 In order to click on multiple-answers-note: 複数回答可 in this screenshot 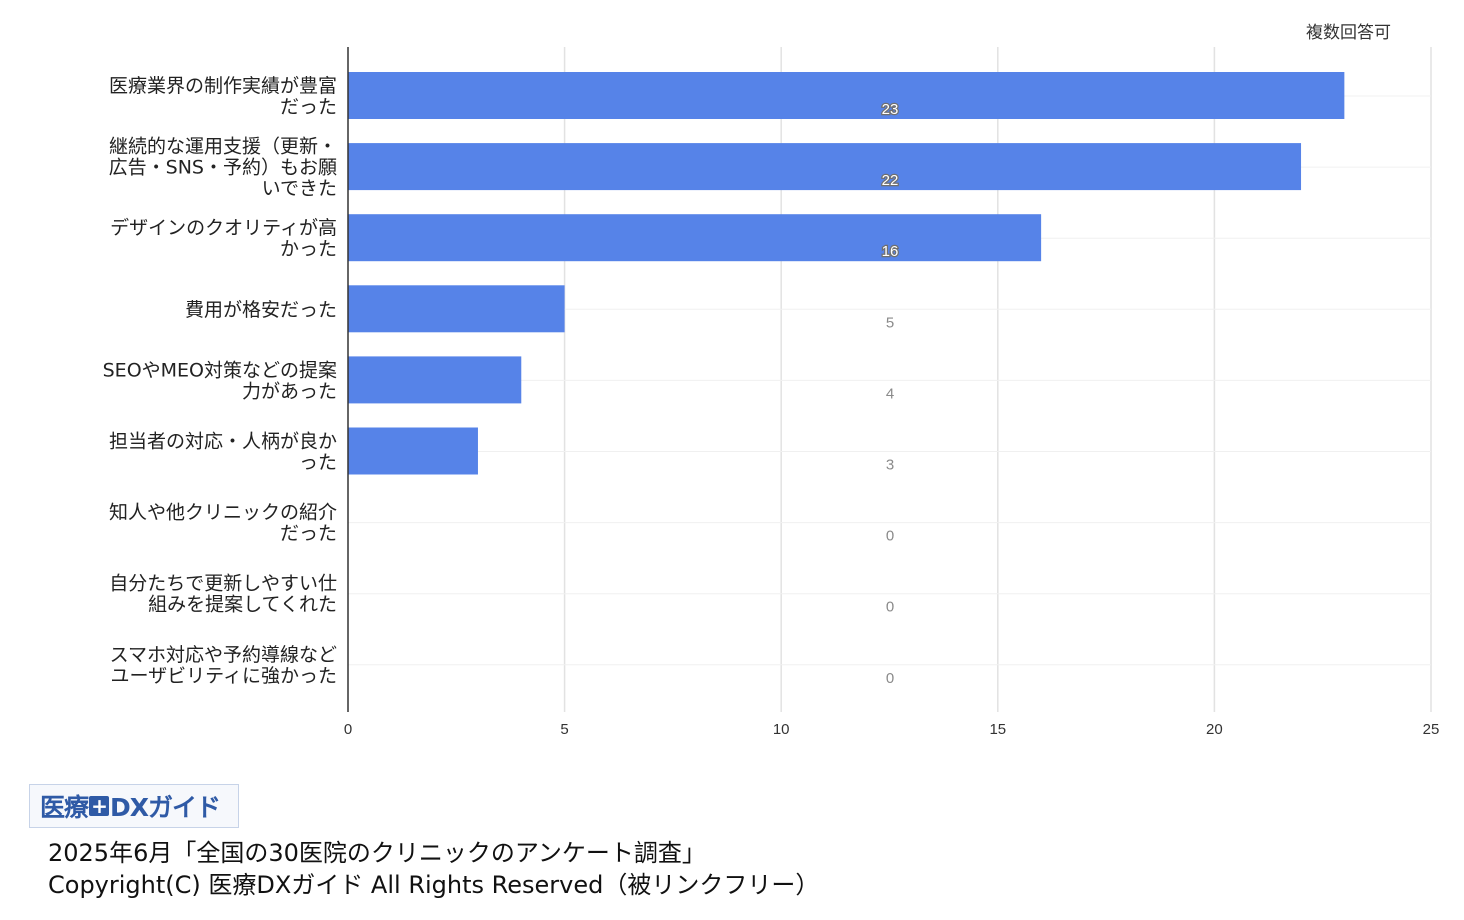, I will do `click(1348, 33)`.